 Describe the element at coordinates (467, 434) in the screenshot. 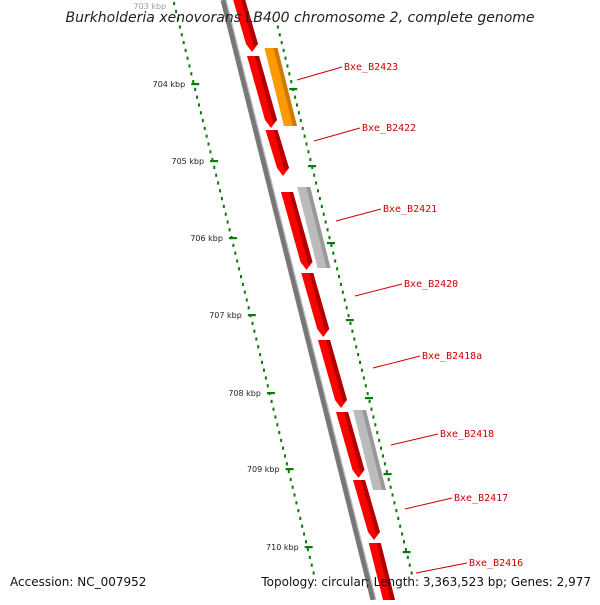

I see `gene-label: Bxe_B2418` at that location.